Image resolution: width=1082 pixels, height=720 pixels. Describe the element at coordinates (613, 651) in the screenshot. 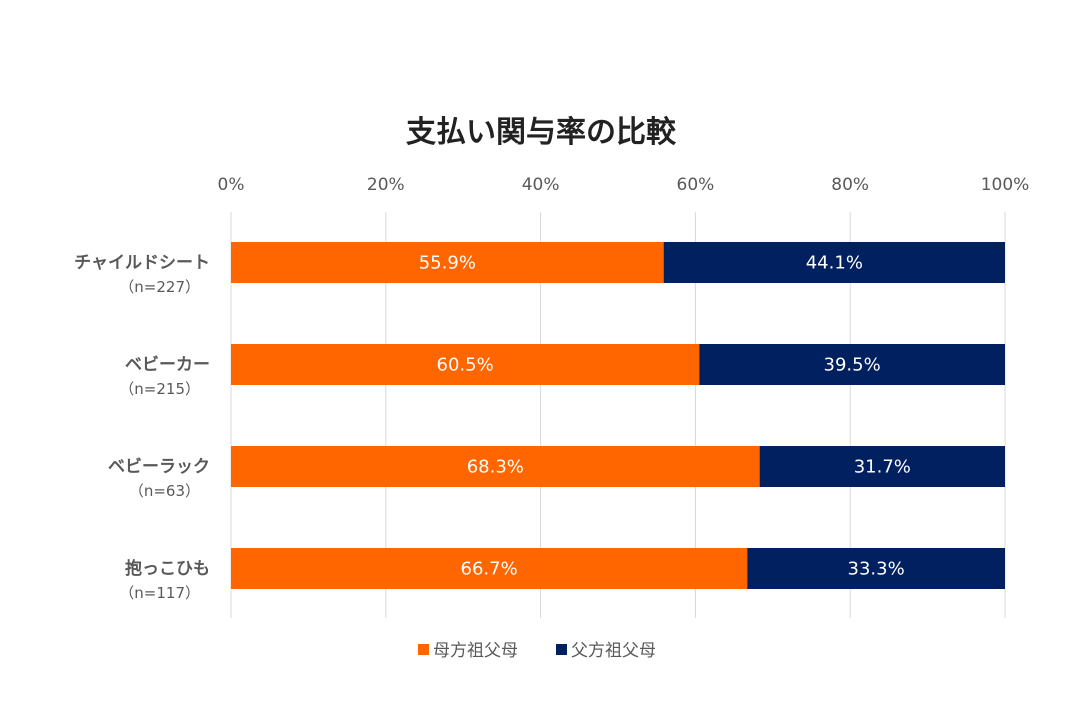

I see `legend-label: 父方祖父母` at that location.